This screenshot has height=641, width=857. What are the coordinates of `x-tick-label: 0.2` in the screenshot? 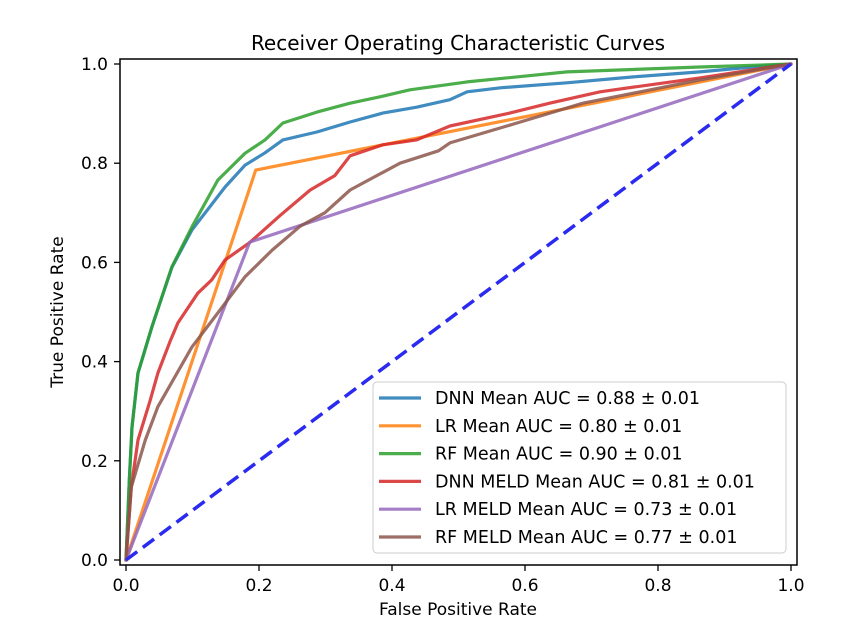 It's located at (258, 586).